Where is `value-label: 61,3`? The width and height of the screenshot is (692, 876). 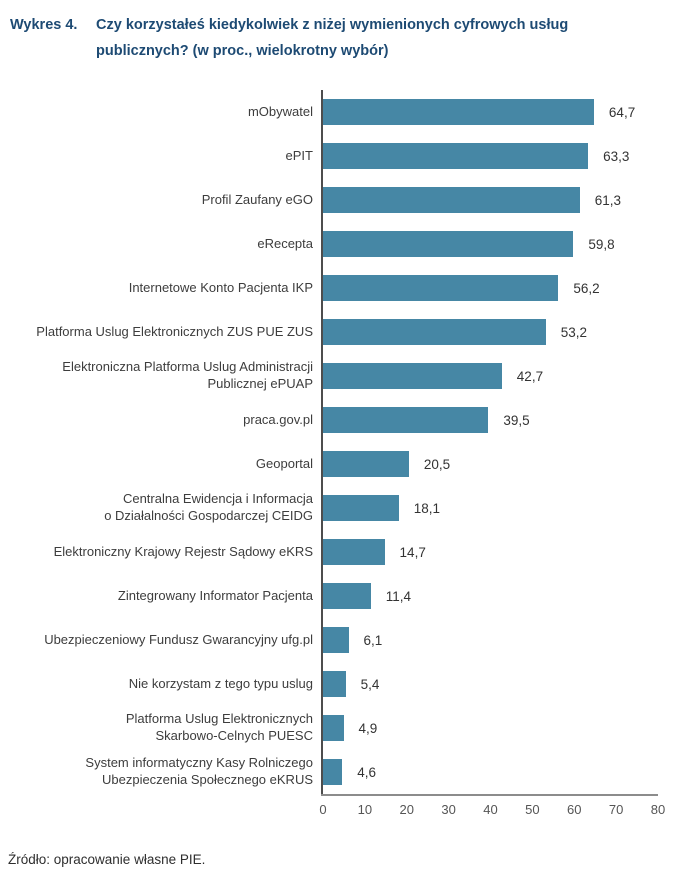
value-label: 61,3 is located at coordinates (607, 200).